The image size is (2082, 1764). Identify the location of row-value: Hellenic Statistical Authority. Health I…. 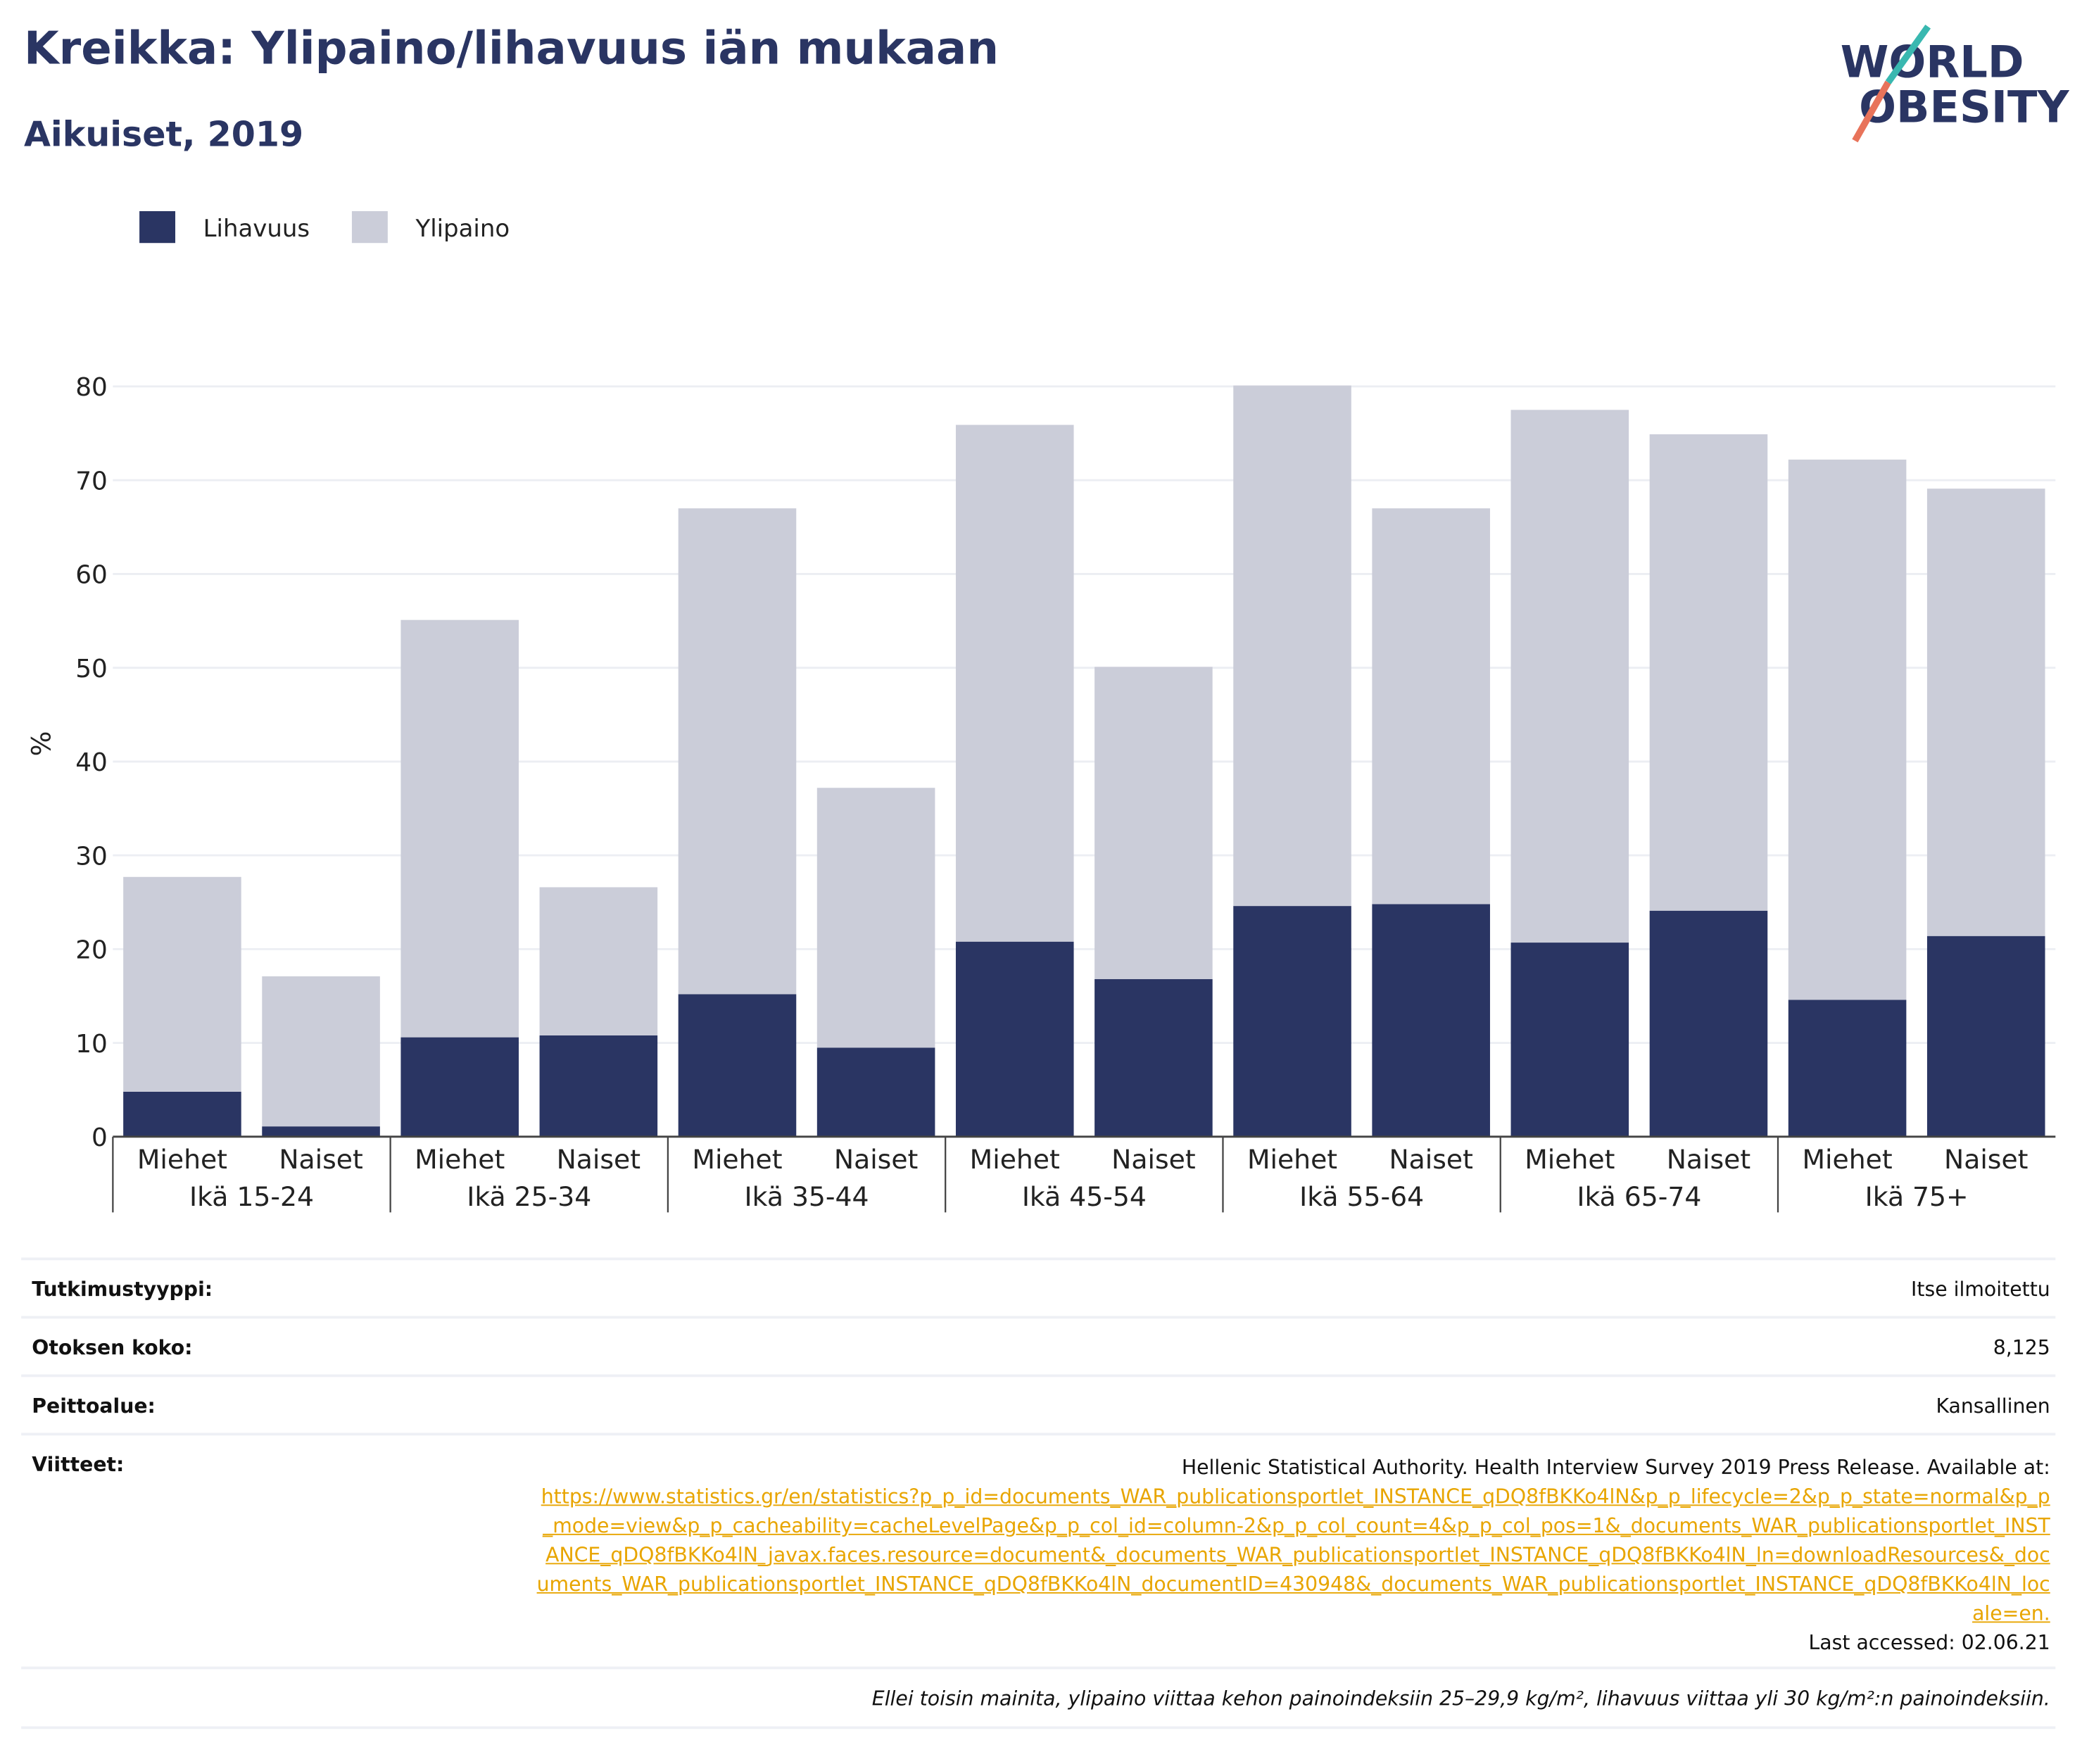
(1293, 1556).